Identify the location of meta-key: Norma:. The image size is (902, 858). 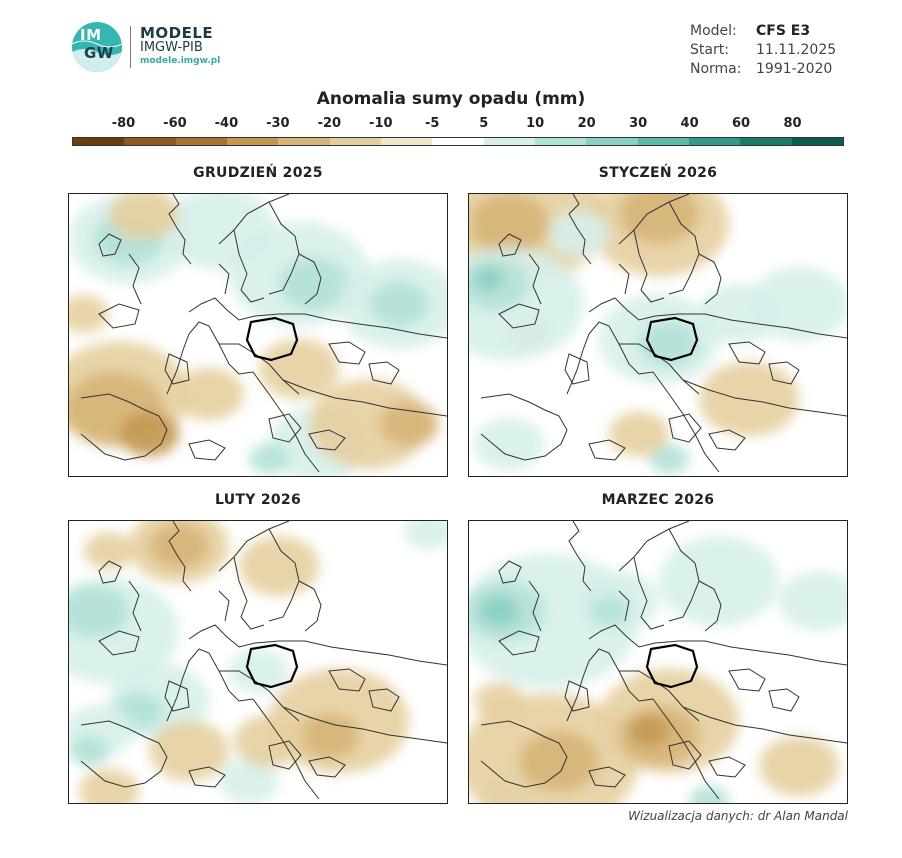
(716, 69).